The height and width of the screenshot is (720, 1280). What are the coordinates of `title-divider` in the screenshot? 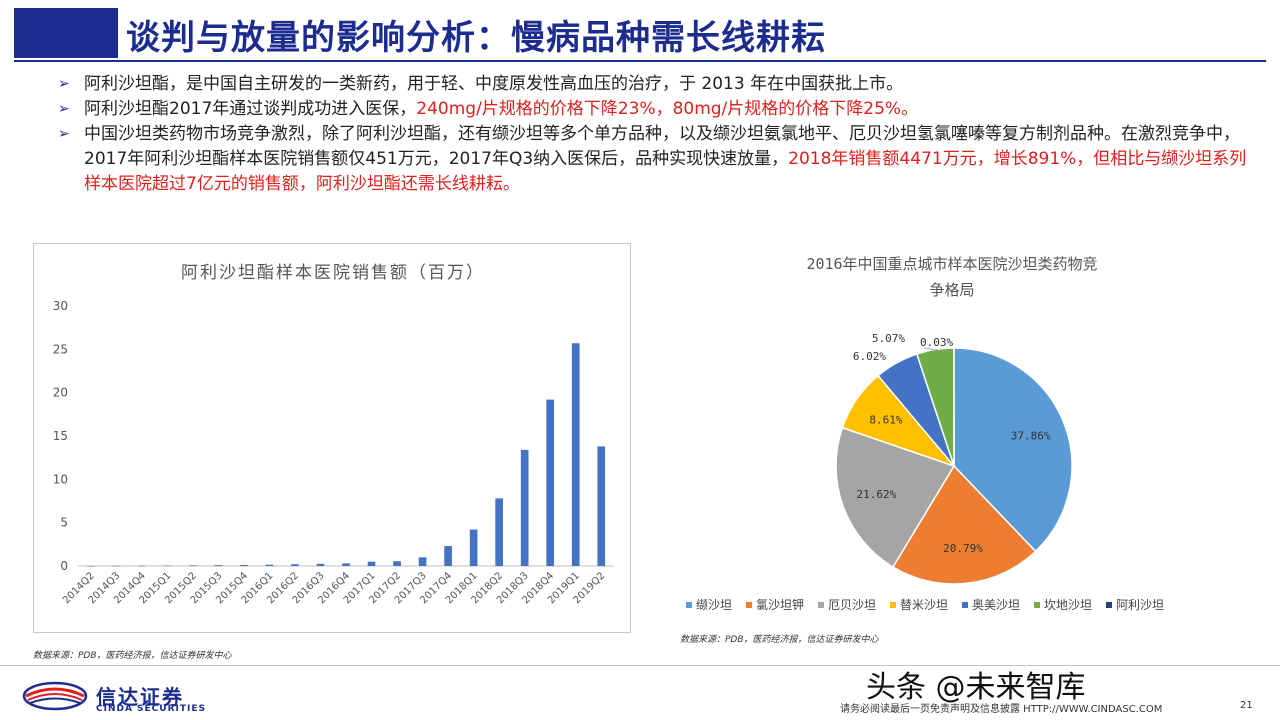 It's located at (640, 61).